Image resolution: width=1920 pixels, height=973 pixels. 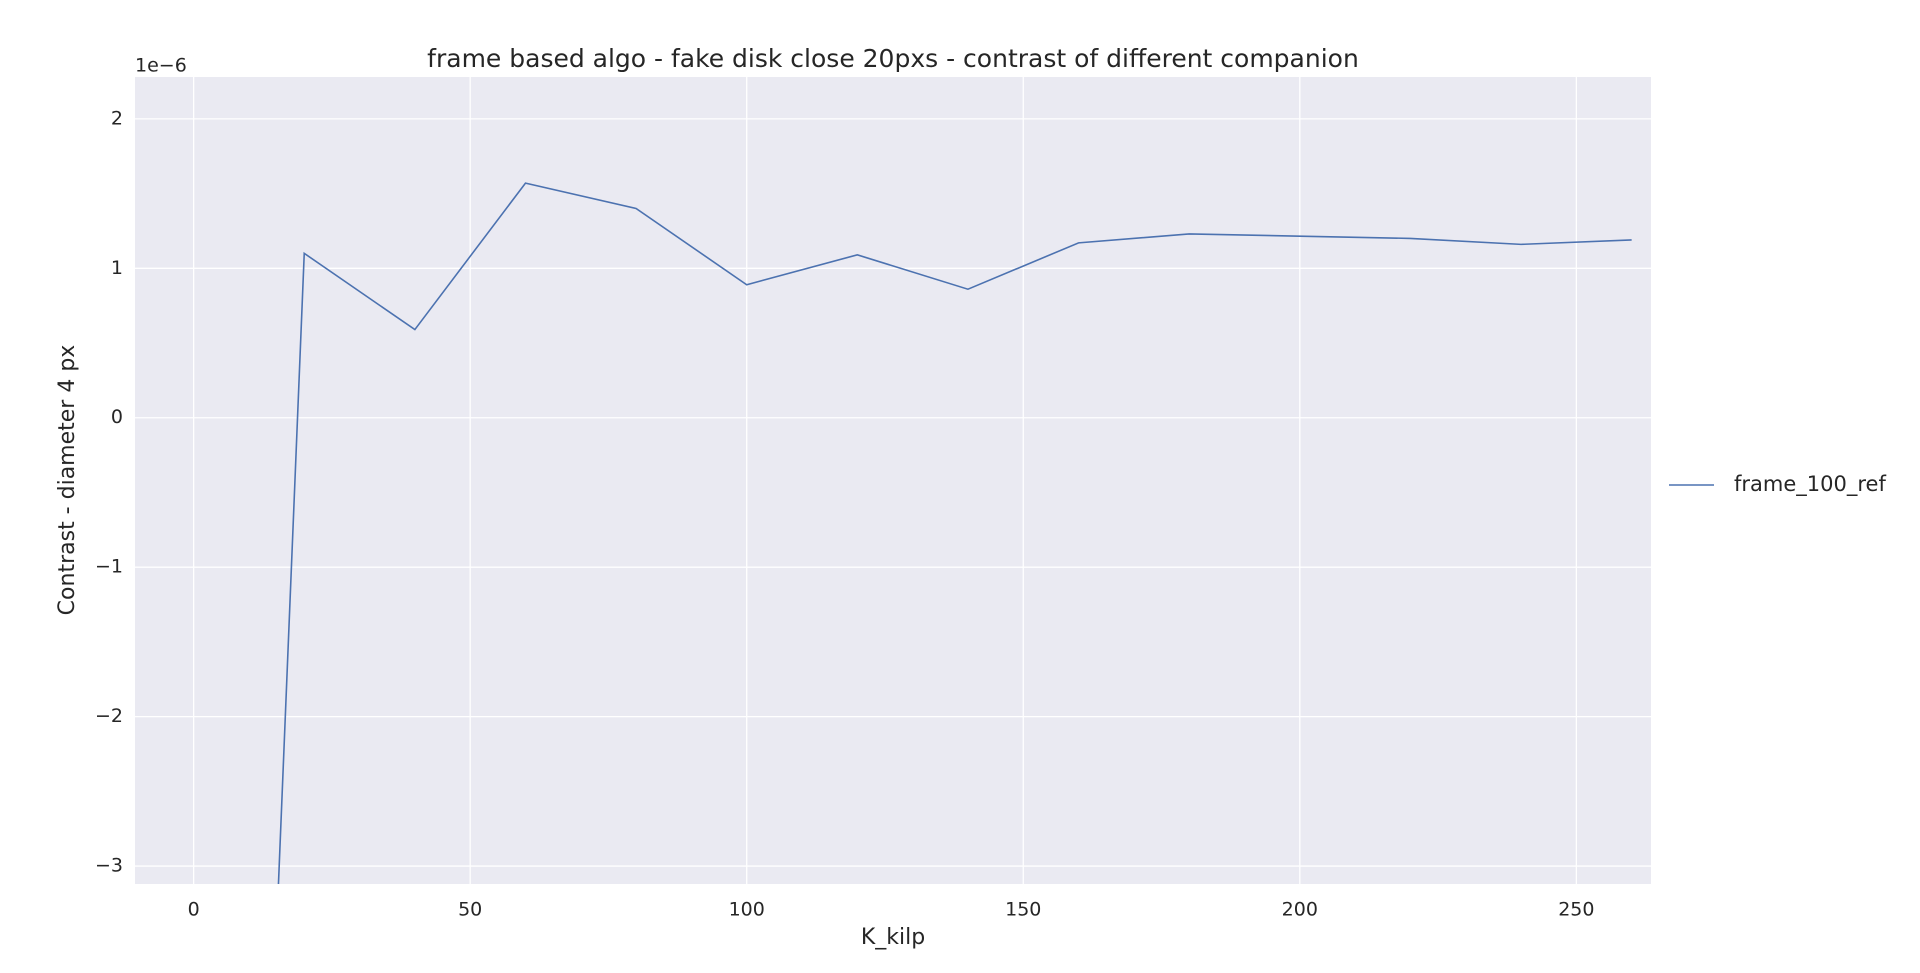 I want to click on y-tick-label: 1, so click(x=117, y=268).